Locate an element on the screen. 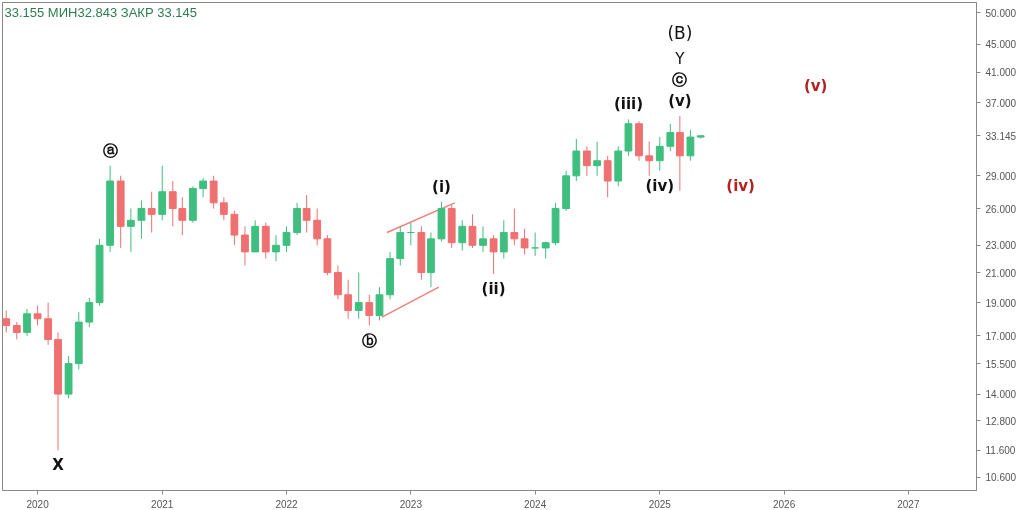 The height and width of the screenshot is (510, 1024). y-tick-label: 37.000 is located at coordinates (1001, 103).